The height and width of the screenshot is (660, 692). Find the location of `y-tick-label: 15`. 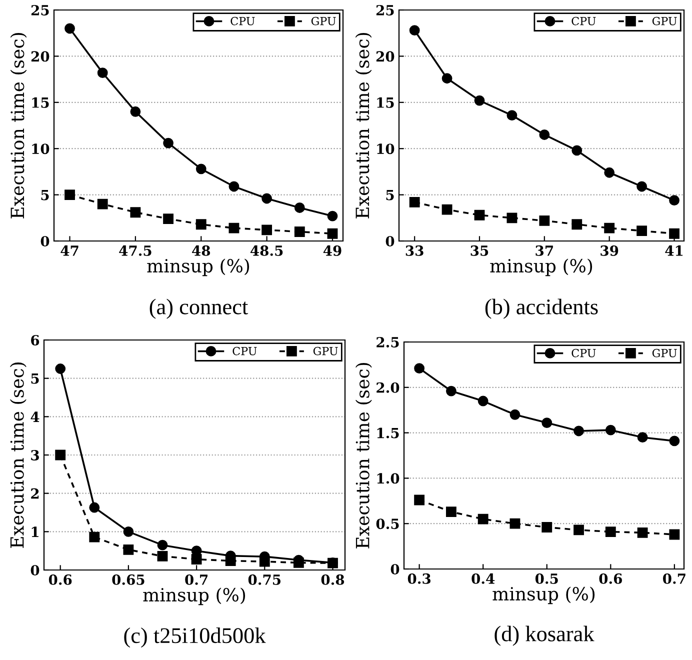

y-tick-label: 15 is located at coordinates (385, 102).